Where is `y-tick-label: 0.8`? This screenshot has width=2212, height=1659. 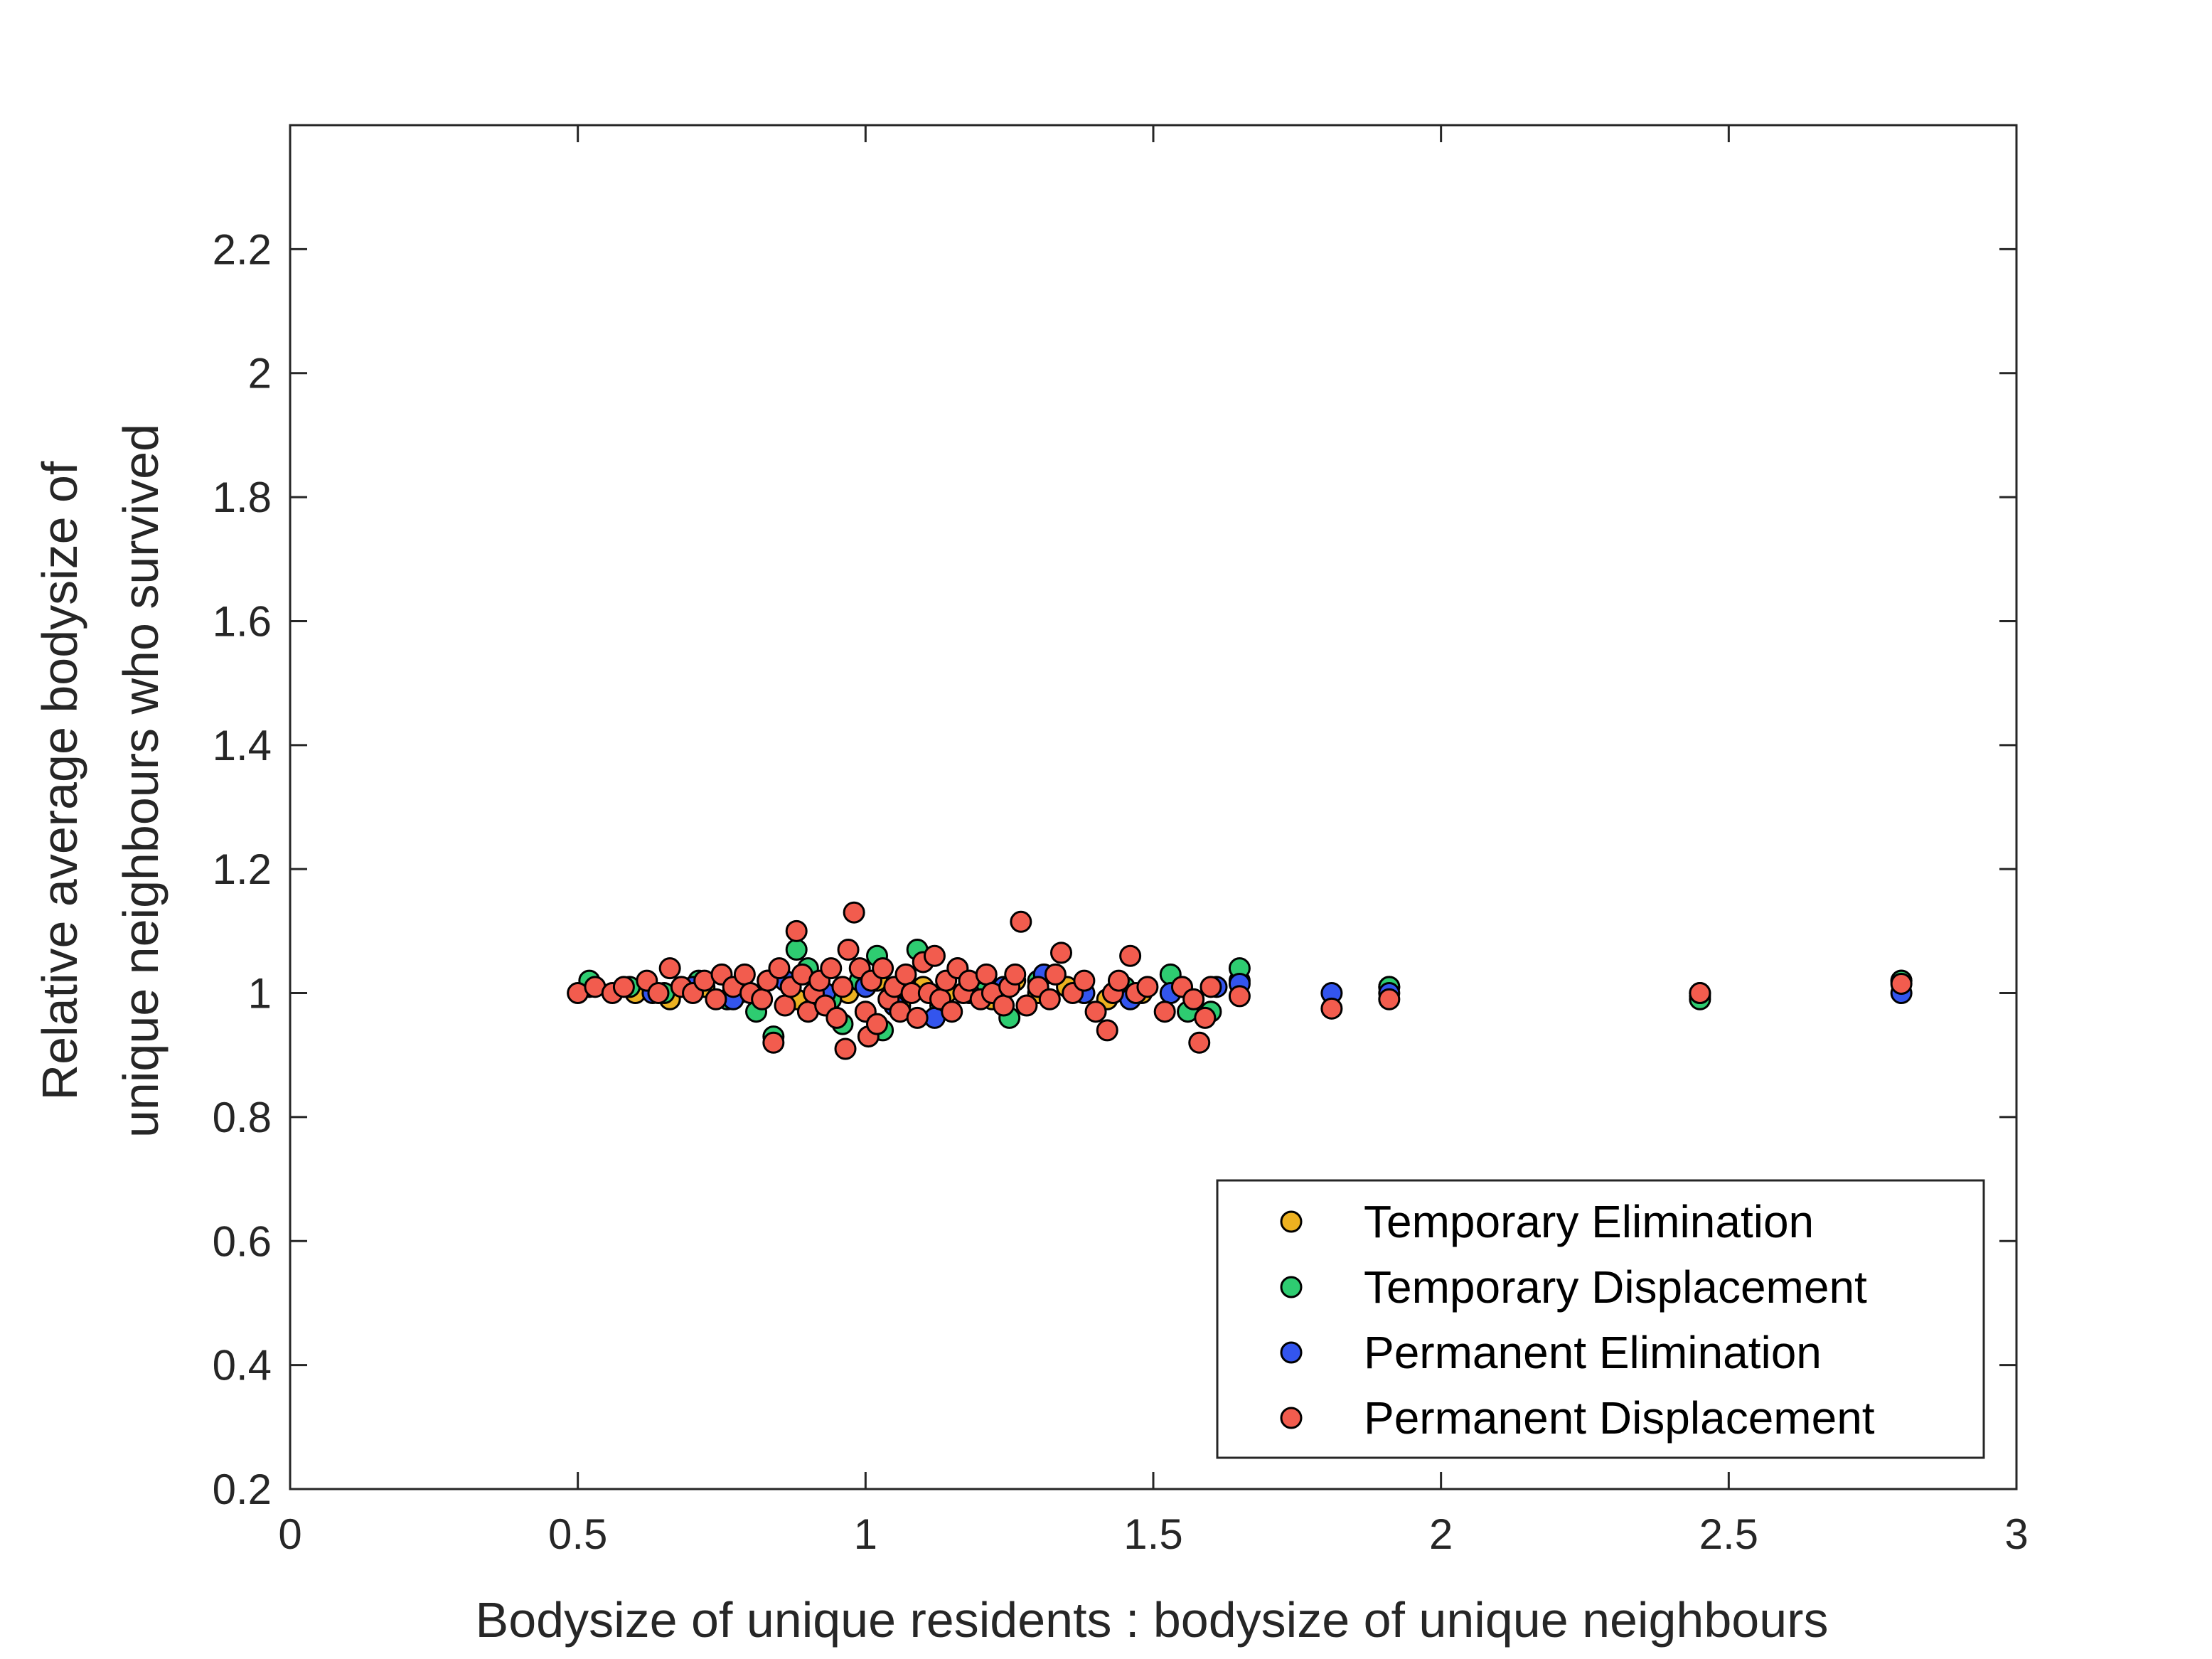 y-tick-label: 0.8 is located at coordinates (242, 1117).